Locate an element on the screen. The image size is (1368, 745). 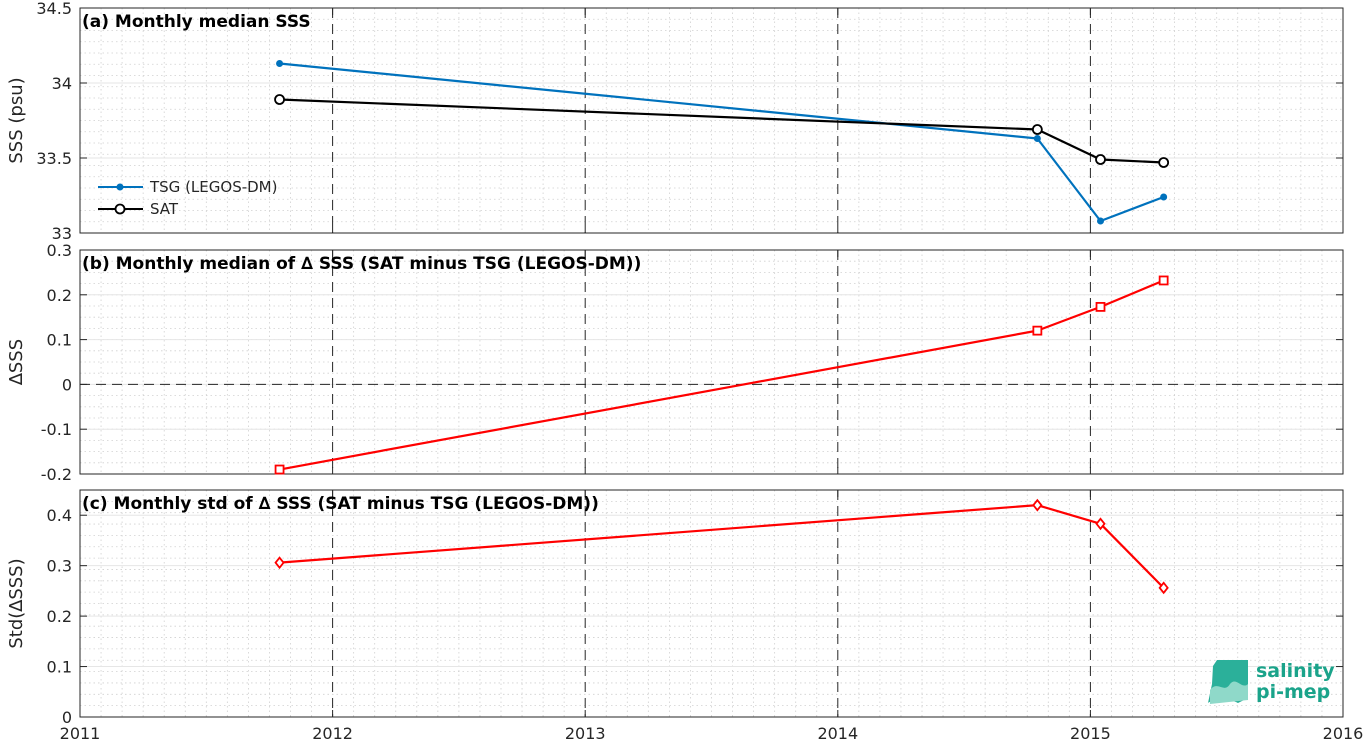
x-tick-label-2016: 2016 is located at coordinates (1343, 733).